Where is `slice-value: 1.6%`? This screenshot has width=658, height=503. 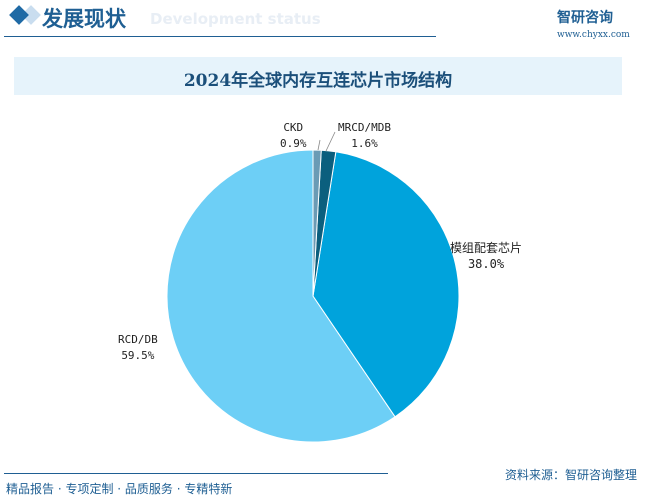 slice-value: 1.6% is located at coordinates (364, 143).